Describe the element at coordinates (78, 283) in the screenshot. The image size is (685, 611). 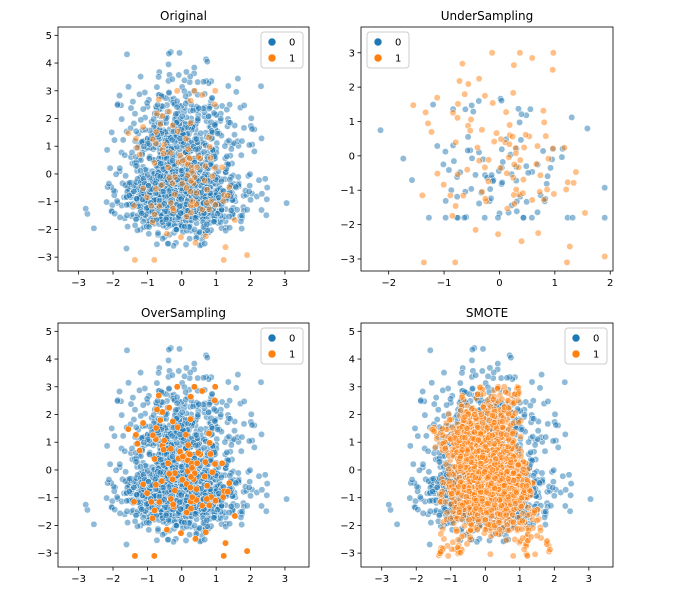
I see `x-tick-label: −3` at that location.